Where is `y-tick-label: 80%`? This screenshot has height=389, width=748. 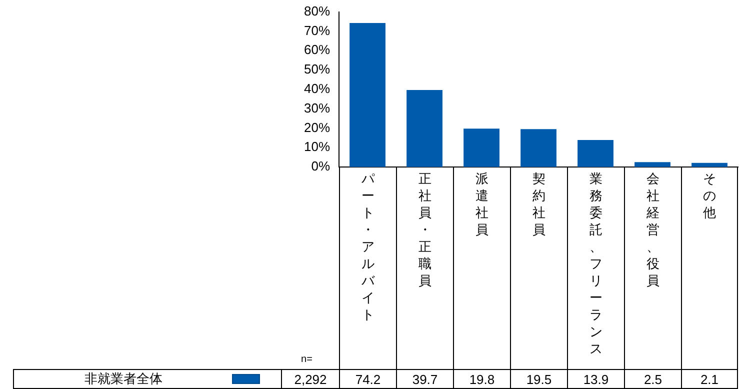
y-tick-label: 80% is located at coordinates (317, 10).